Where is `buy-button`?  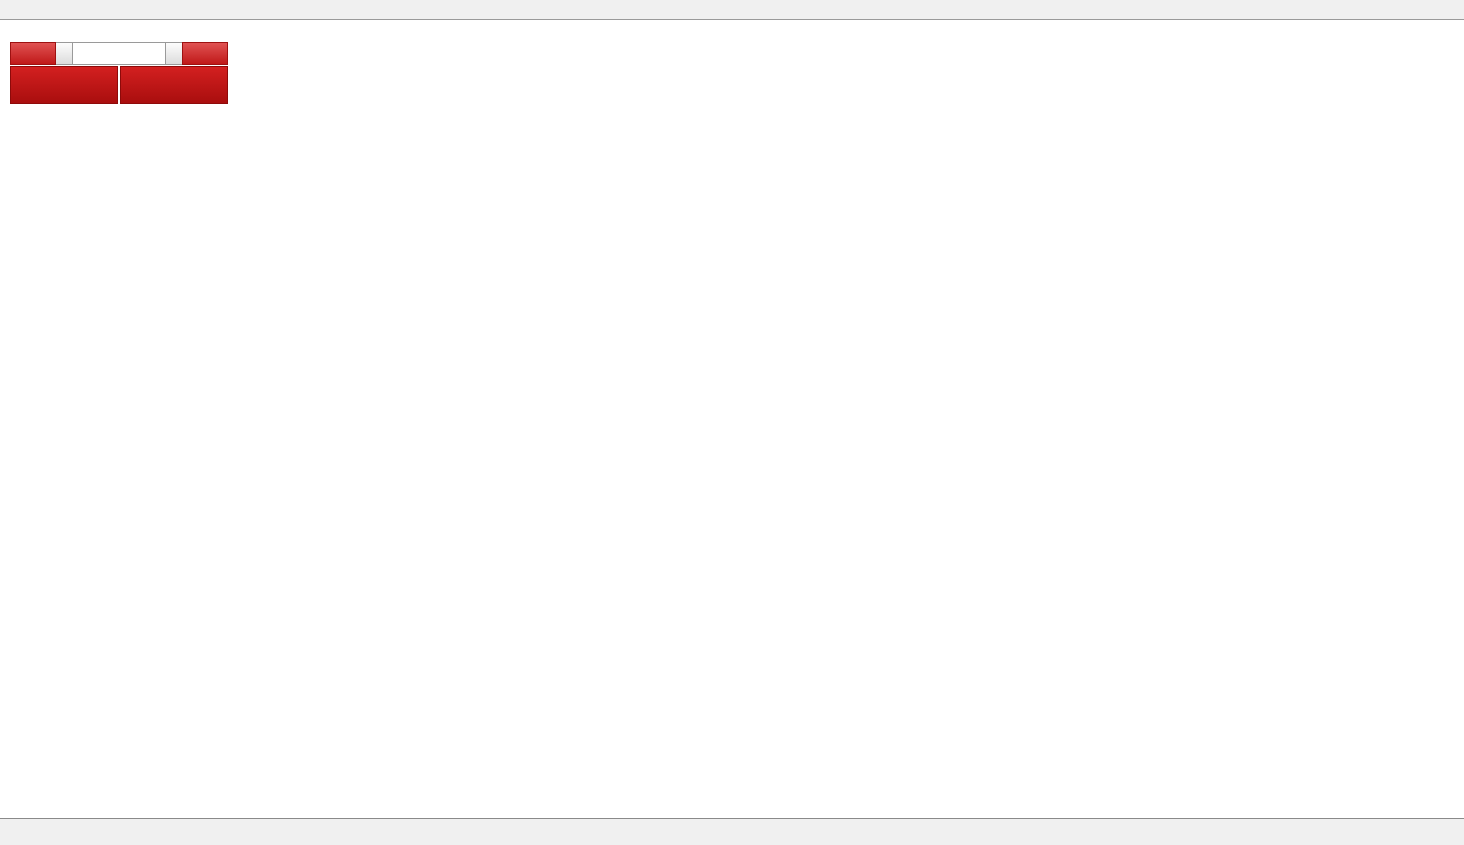 buy-button is located at coordinates (204, 53).